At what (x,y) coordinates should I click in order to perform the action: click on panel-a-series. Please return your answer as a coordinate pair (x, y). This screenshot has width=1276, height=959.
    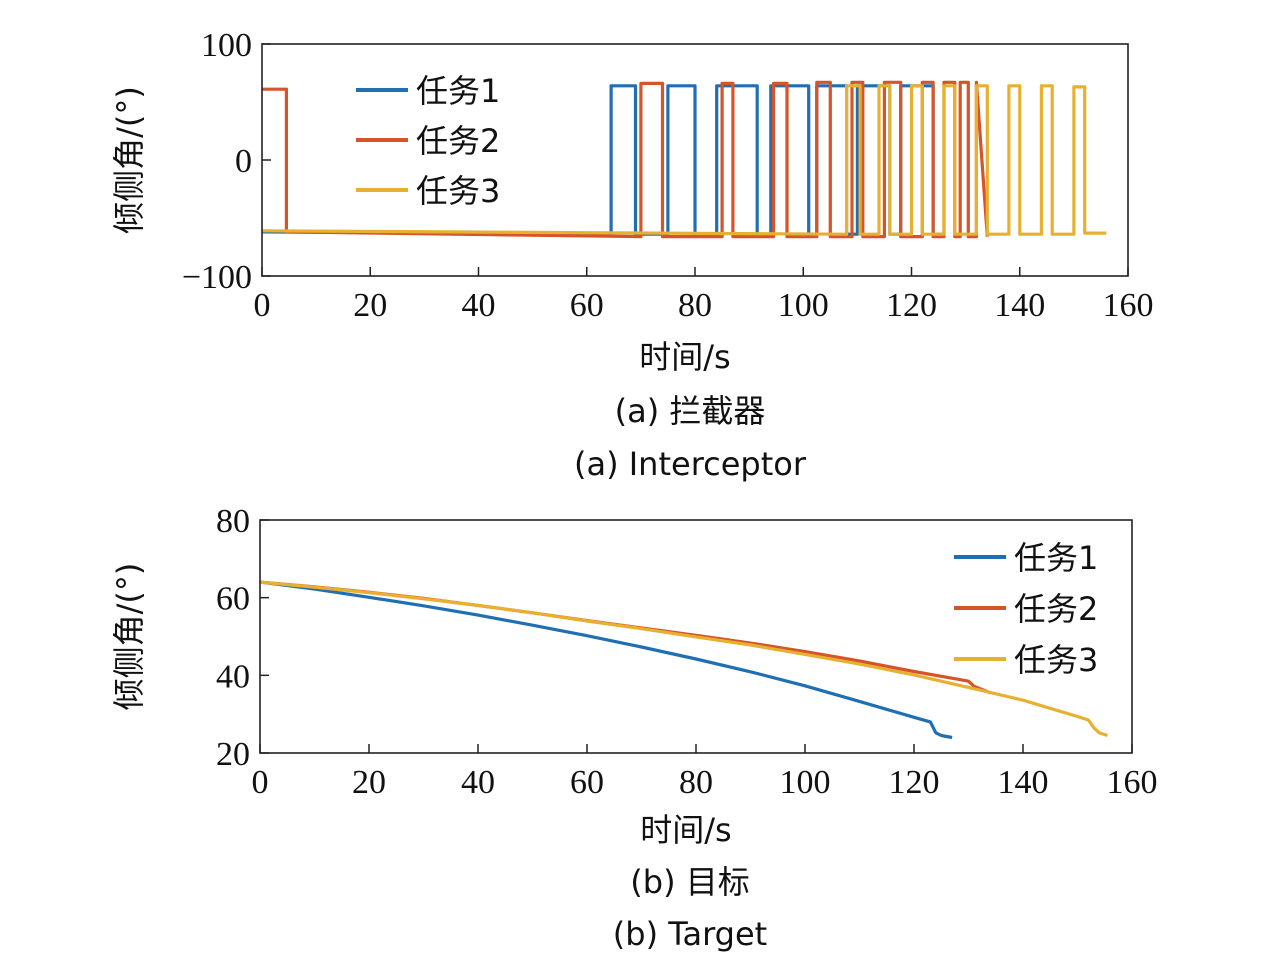
    Looking at the image, I should click on (684, 159).